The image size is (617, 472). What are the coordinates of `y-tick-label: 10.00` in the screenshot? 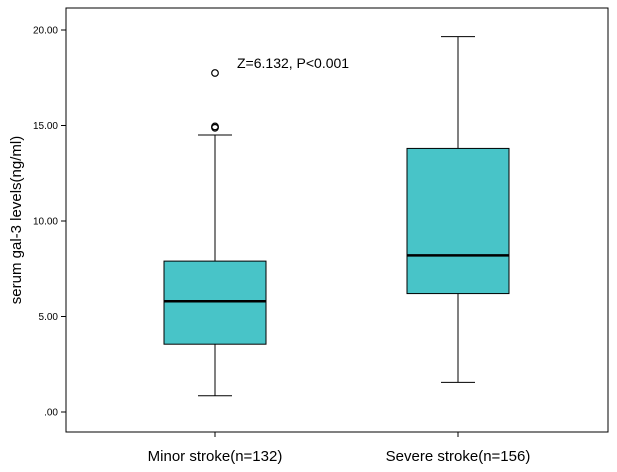 It's located at (45, 222).